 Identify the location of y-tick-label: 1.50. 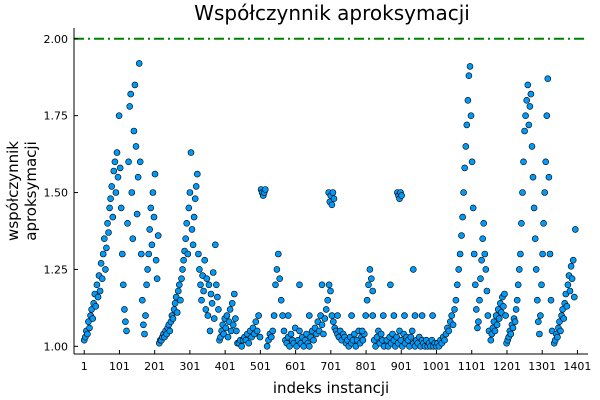
(56, 193).